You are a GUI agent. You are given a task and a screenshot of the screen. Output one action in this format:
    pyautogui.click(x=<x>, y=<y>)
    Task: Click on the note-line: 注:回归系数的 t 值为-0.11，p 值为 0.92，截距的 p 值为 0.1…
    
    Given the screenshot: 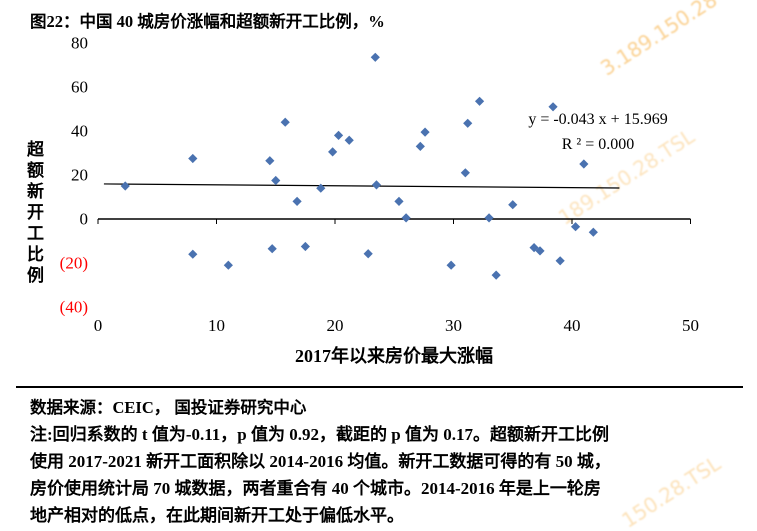 What is the action you would take?
    pyautogui.click(x=319, y=434)
    